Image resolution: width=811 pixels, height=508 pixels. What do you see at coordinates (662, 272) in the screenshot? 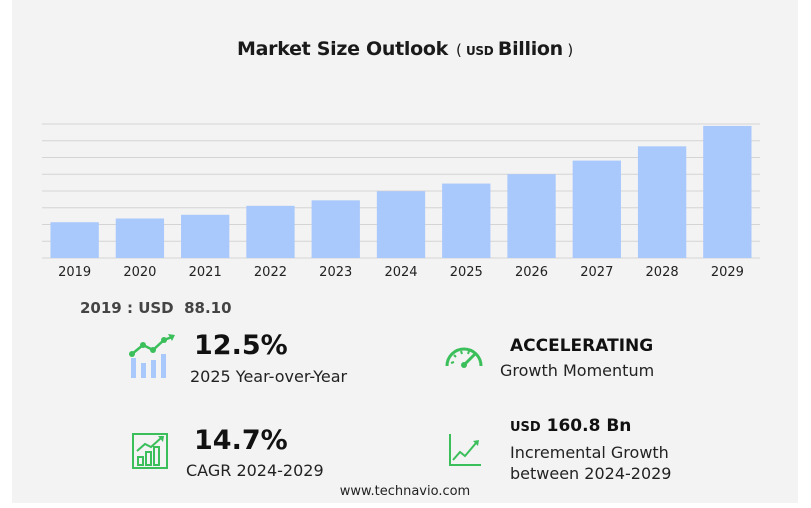
I see `x-tick-label-2028: 2028` at bounding box center [662, 272].